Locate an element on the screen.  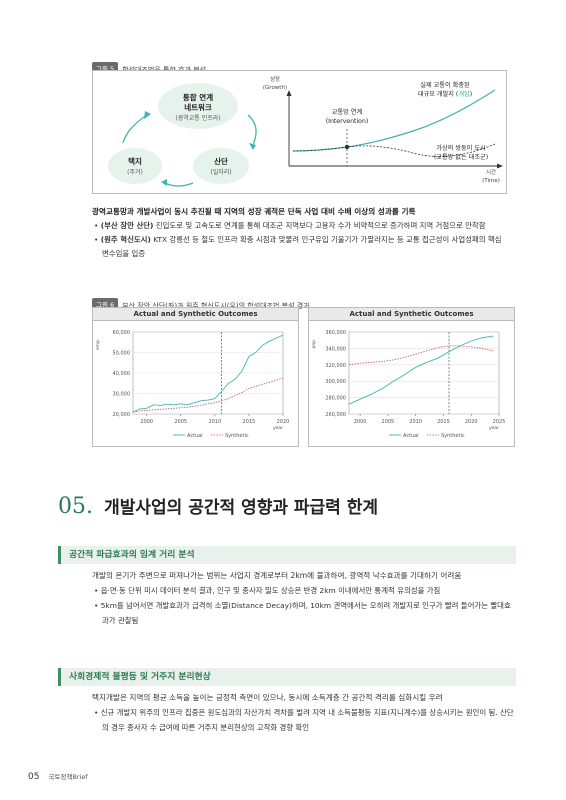
housing-label: 택지 is located at coordinates (135, 161).